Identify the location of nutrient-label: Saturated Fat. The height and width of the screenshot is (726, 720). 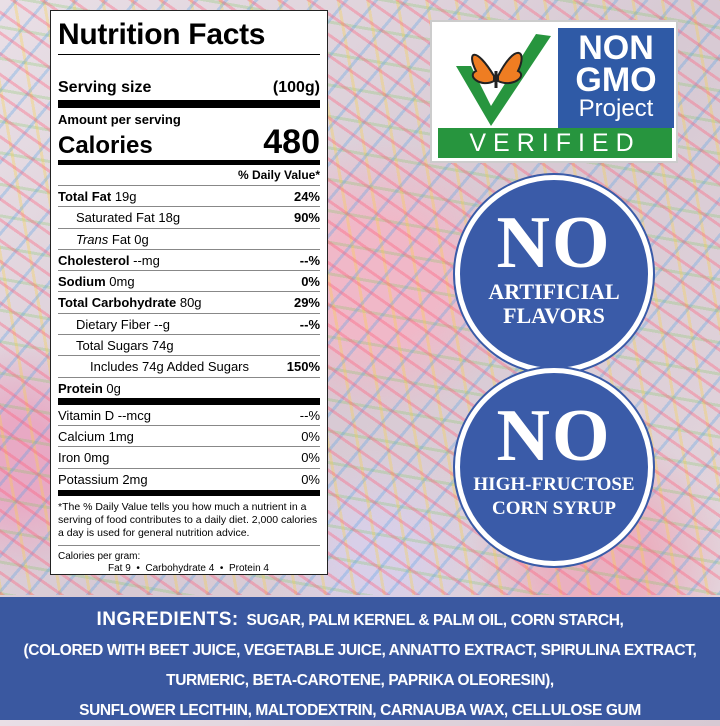
(115, 218).